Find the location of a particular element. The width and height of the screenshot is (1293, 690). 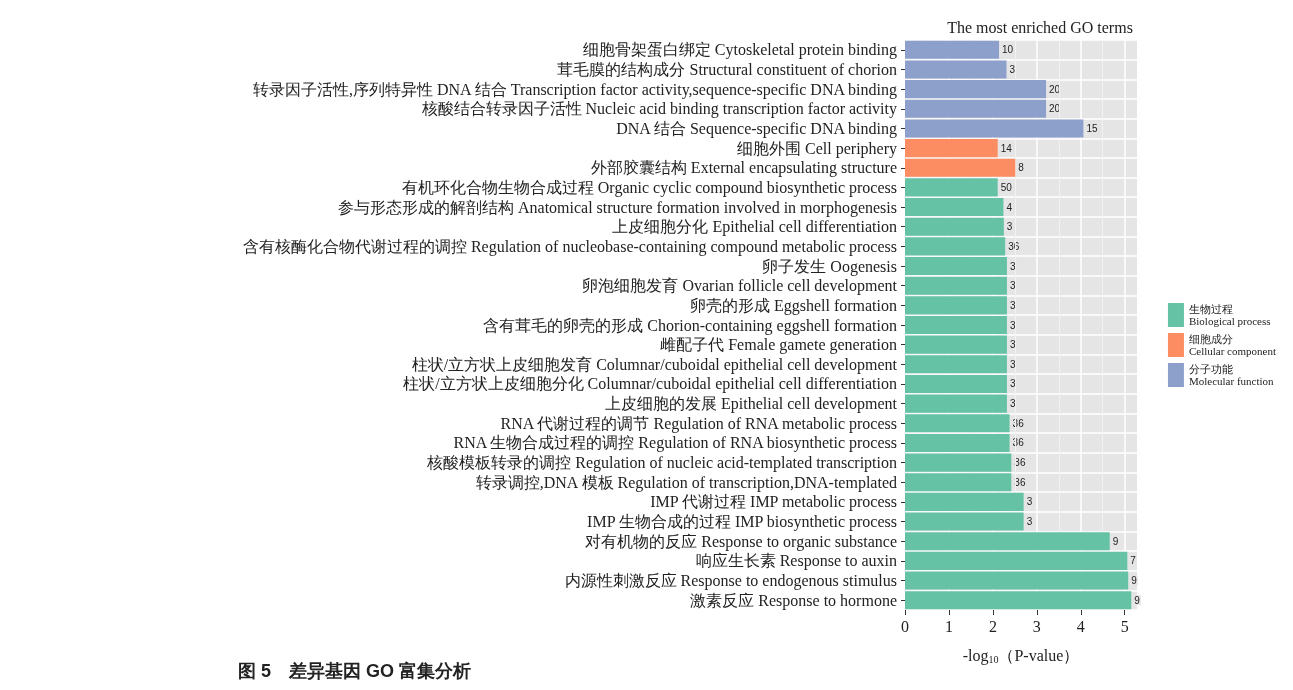

y-tick-label: 转录因子活性,序列特异性 DNA 结合 Transcription factor activity,sequence-specific DNA binding is located at coordinates (574, 89).